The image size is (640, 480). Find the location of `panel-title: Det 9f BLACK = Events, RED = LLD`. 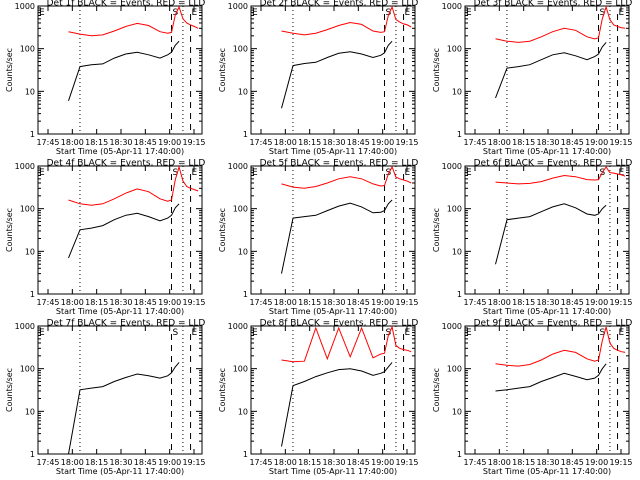

panel-title: Det 9f BLACK = Events, RED = LLD is located at coordinates (553, 324).